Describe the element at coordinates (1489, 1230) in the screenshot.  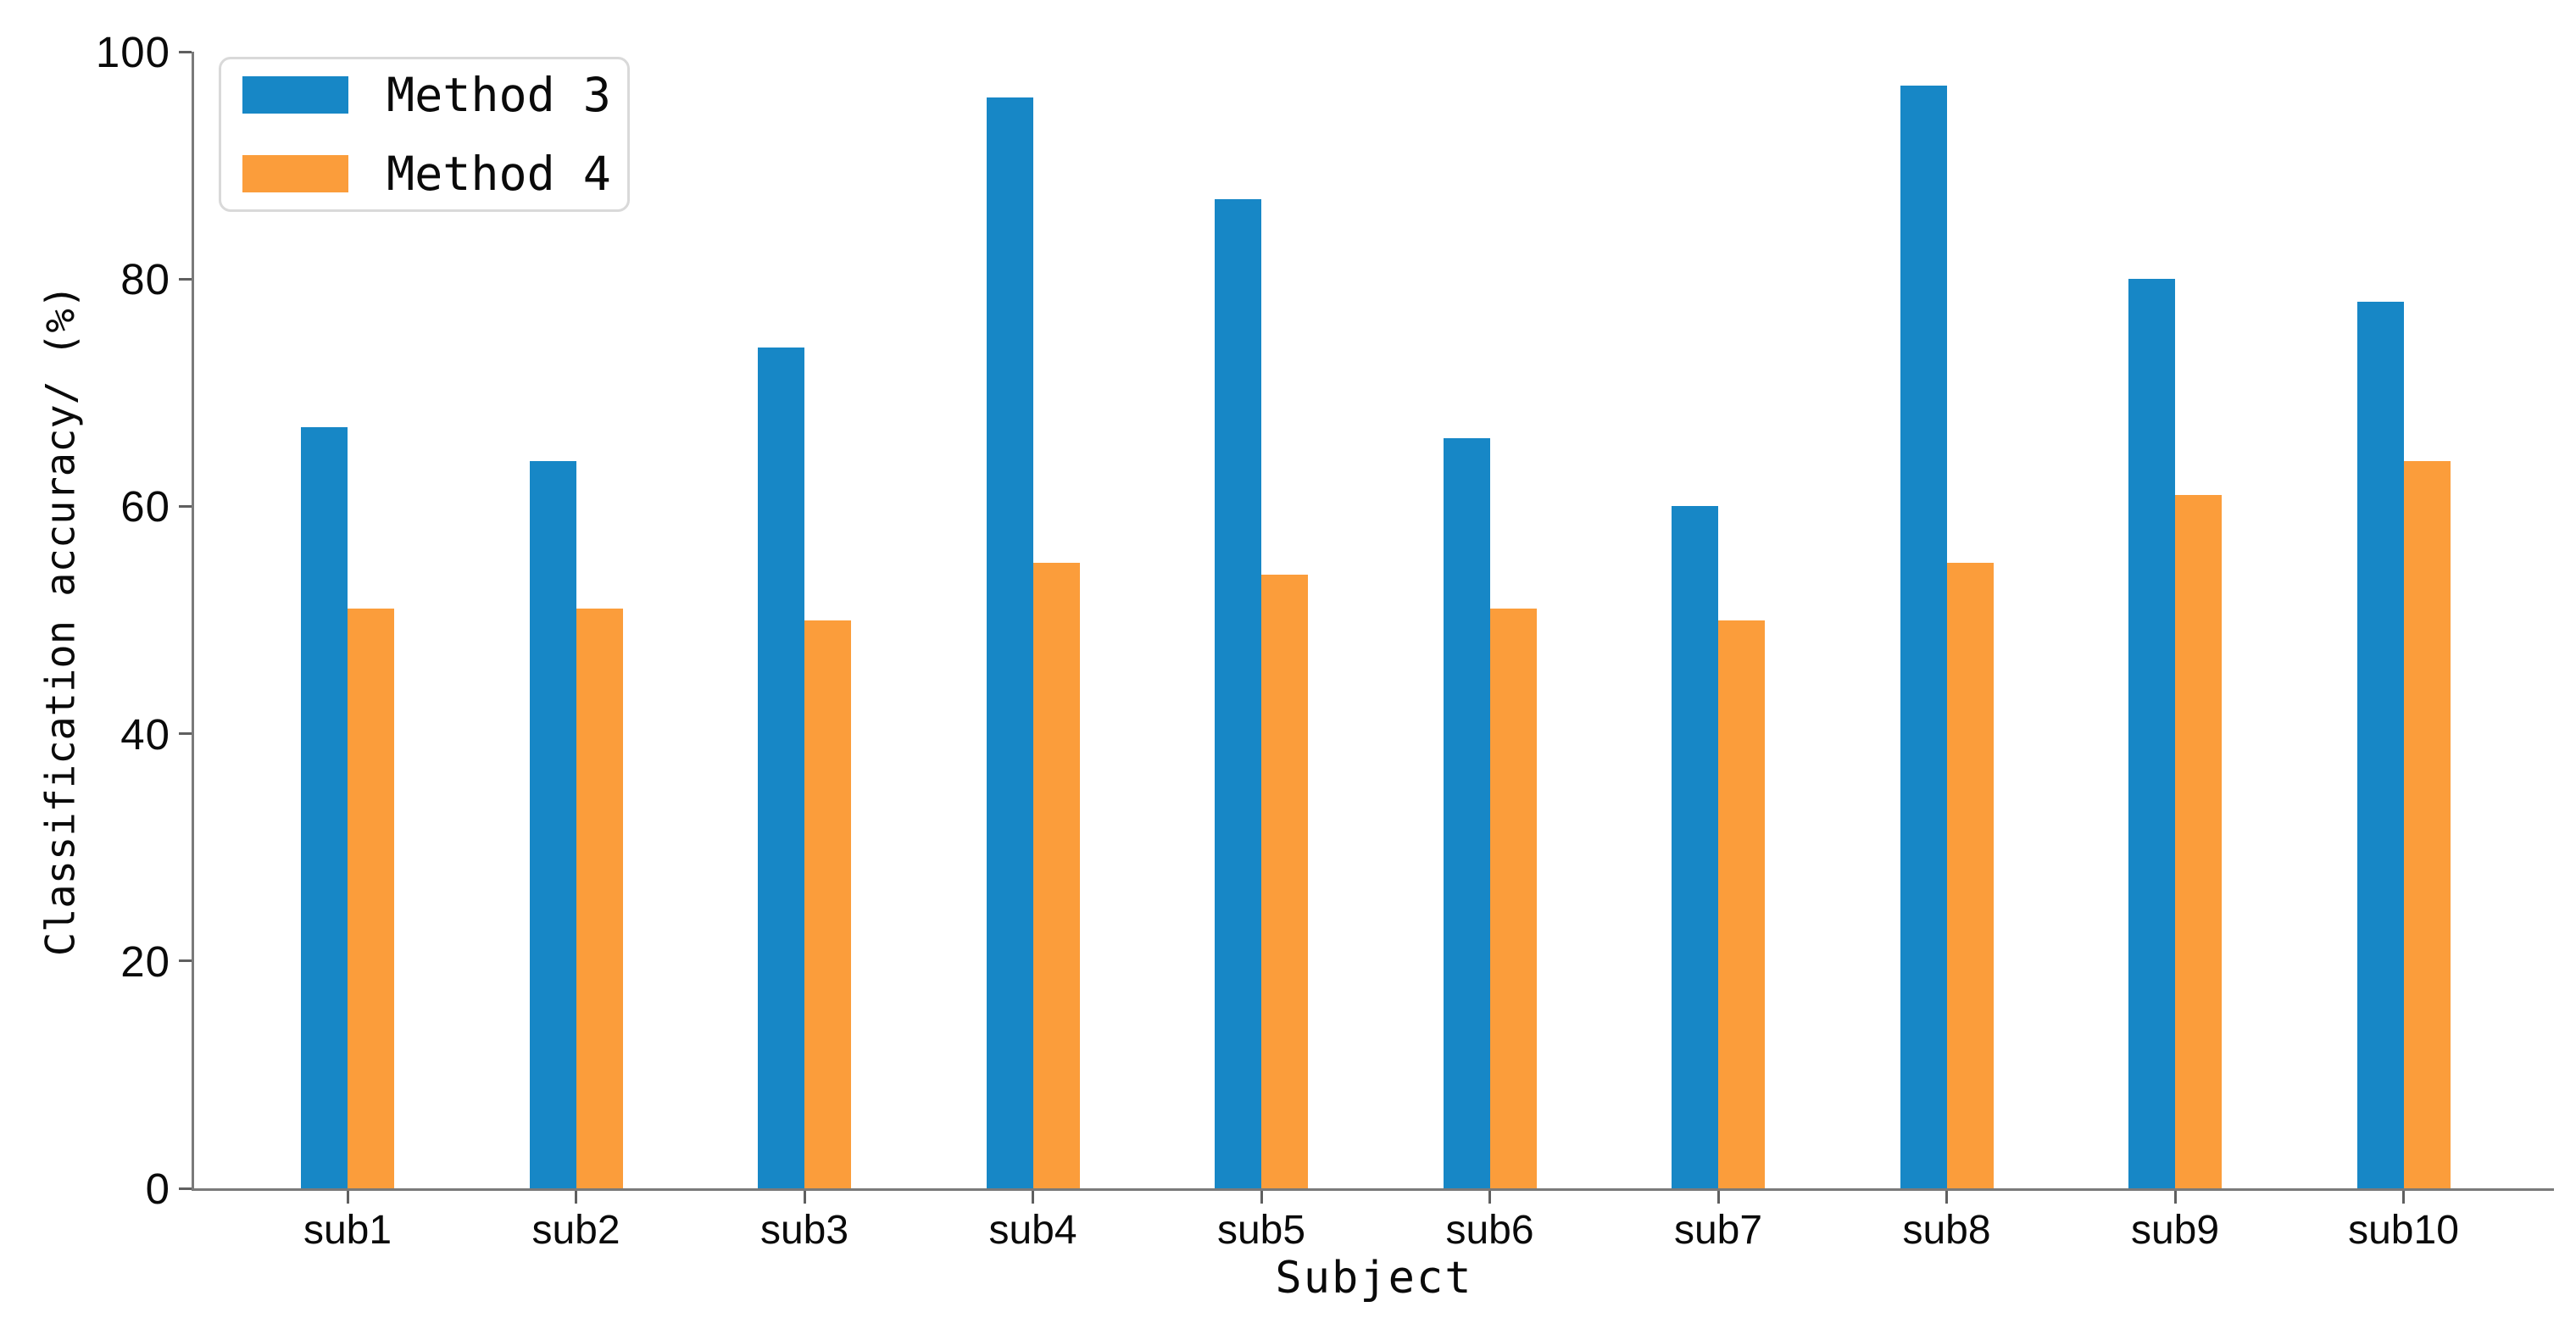
I see `x-tick-label: sub6` at that location.